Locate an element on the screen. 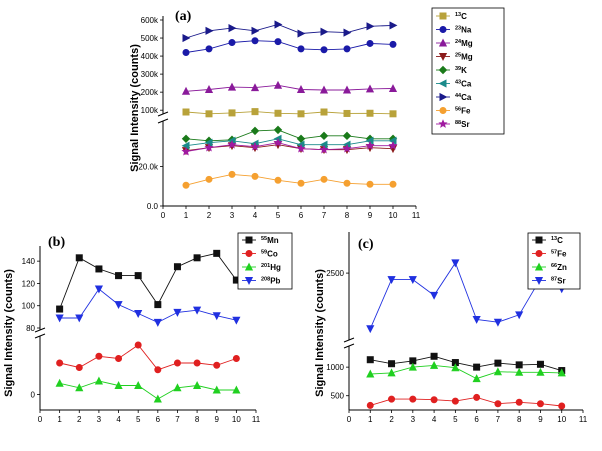 Image resolution: width=602 pixels, height=451 pixels. y-tick-label: 600k is located at coordinates (150, 20).